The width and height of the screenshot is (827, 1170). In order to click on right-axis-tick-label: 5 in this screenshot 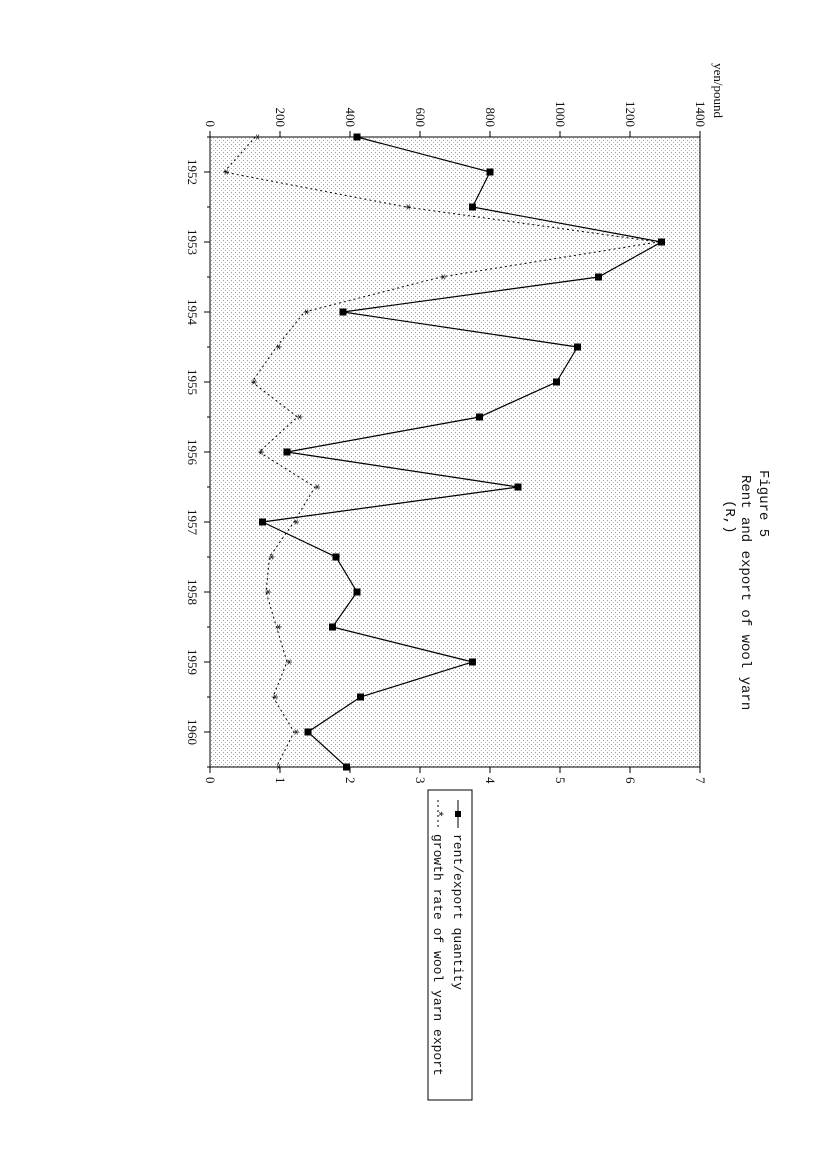, I will do `click(560, 780)`.